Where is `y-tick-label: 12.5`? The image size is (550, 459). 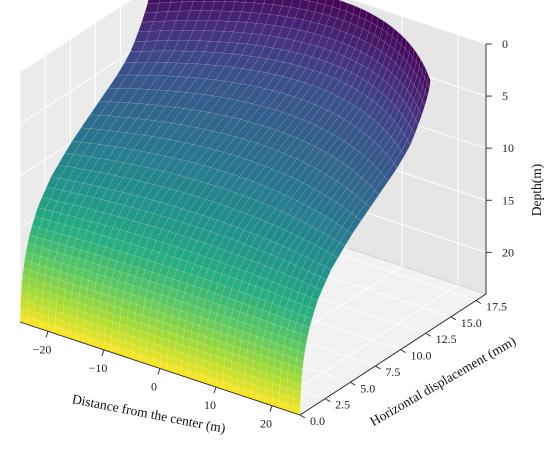 y-tick-label: 12.5 is located at coordinates (446, 339).